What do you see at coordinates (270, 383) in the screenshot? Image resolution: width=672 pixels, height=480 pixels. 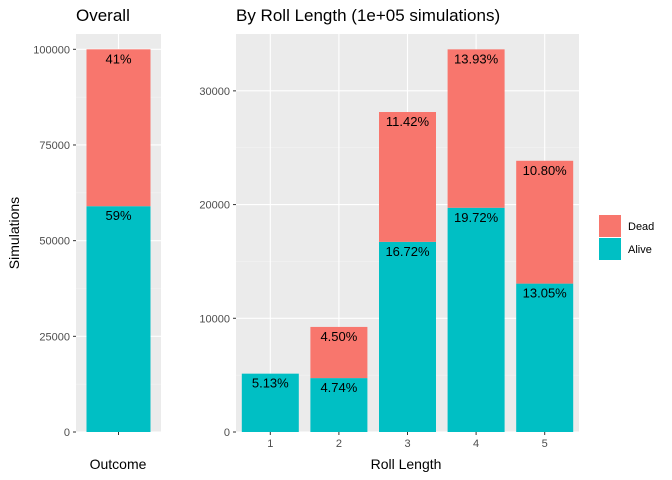 I see `rolllength-data-label-alive: 5.13%` at bounding box center [270, 383].